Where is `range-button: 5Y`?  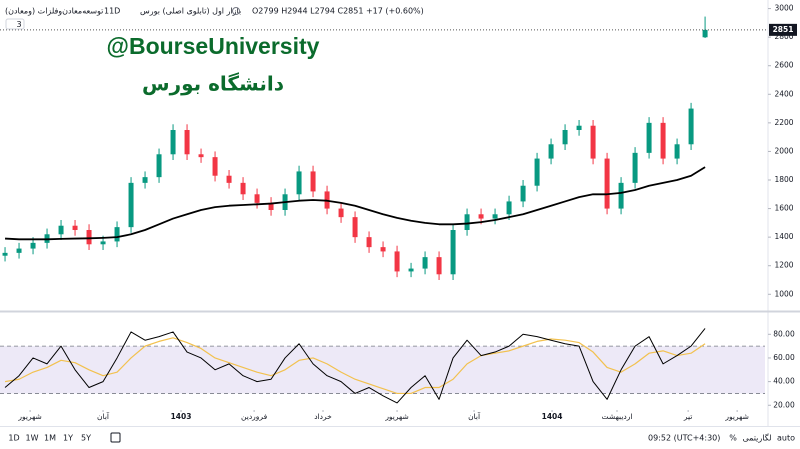
range-button: 5Y is located at coordinates (86, 438).